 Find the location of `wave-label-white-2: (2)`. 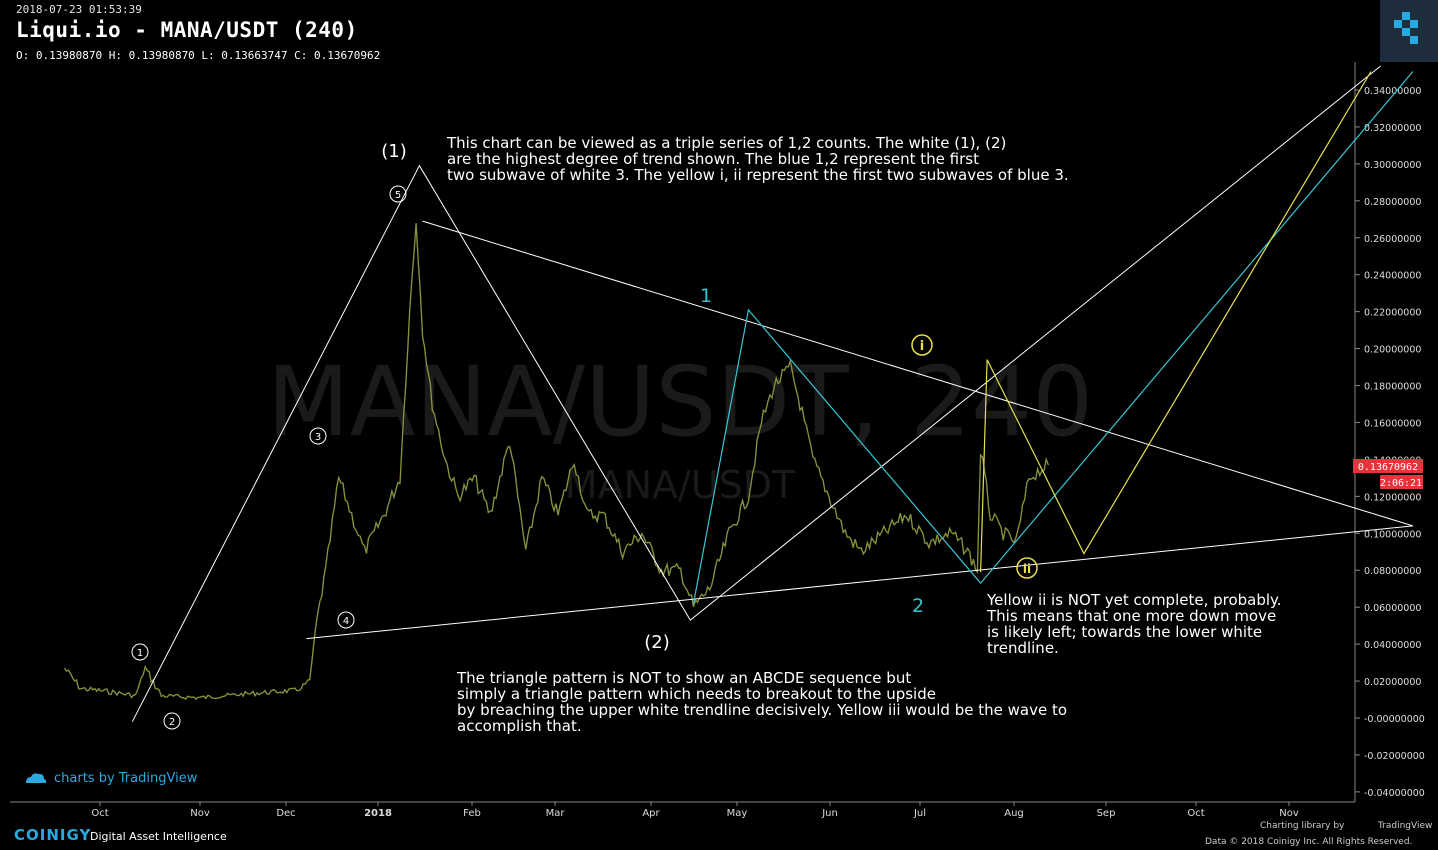

wave-label-white-2: (2) is located at coordinates (657, 642).